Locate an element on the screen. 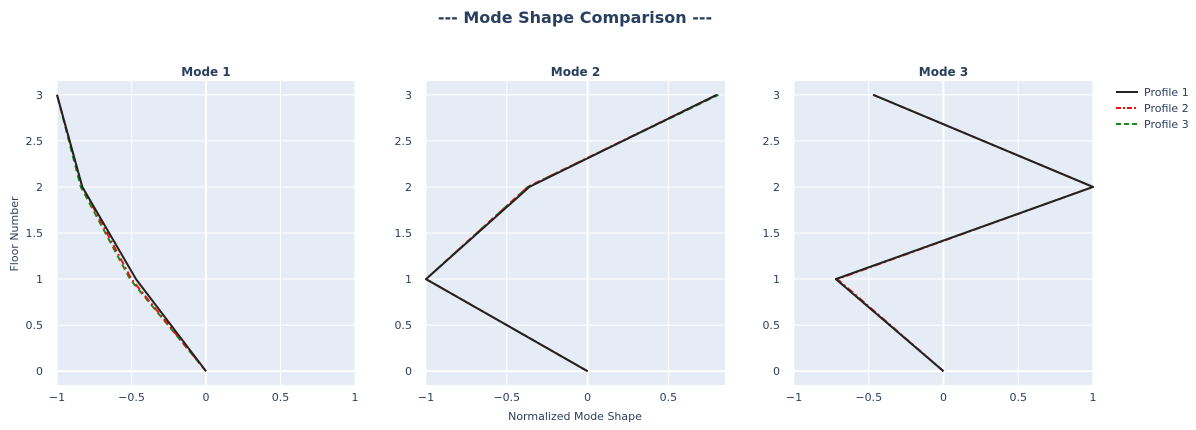 This screenshot has width=1196, height=430. legend: Profile 1 Profile 2 Profile 3 is located at coordinates (1152, 108).